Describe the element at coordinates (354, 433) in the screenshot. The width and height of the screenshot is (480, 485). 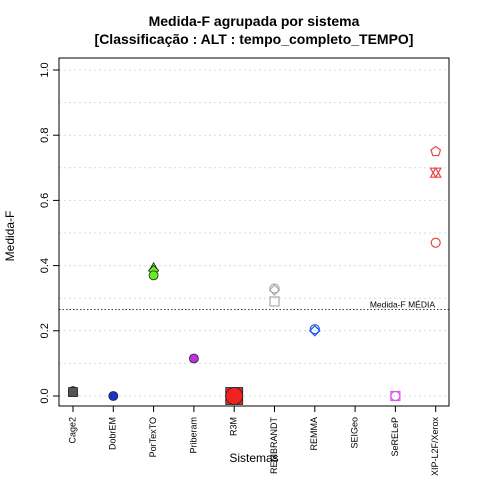
I see `x-tick-label: SEIGeo` at that location.